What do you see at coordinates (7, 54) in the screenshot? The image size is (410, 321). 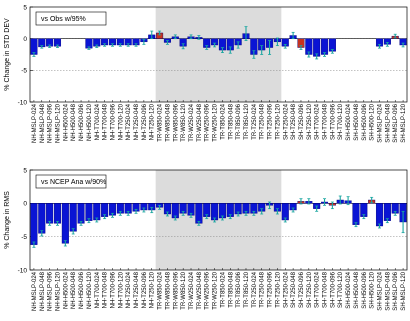 I see `y-axis-label: % Change in STD DEV` at bounding box center [7, 54].